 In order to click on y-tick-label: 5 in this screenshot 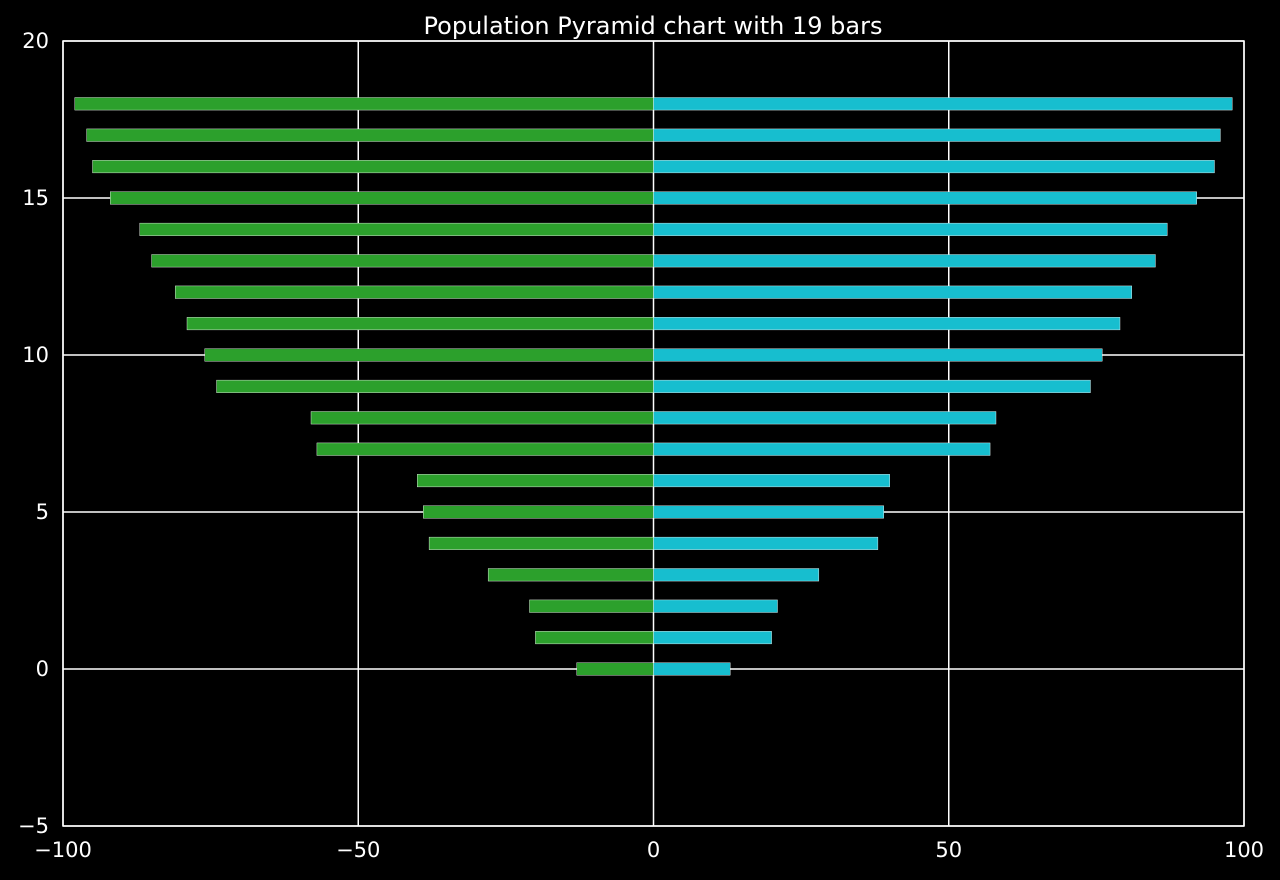, I will do `click(42, 512)`.